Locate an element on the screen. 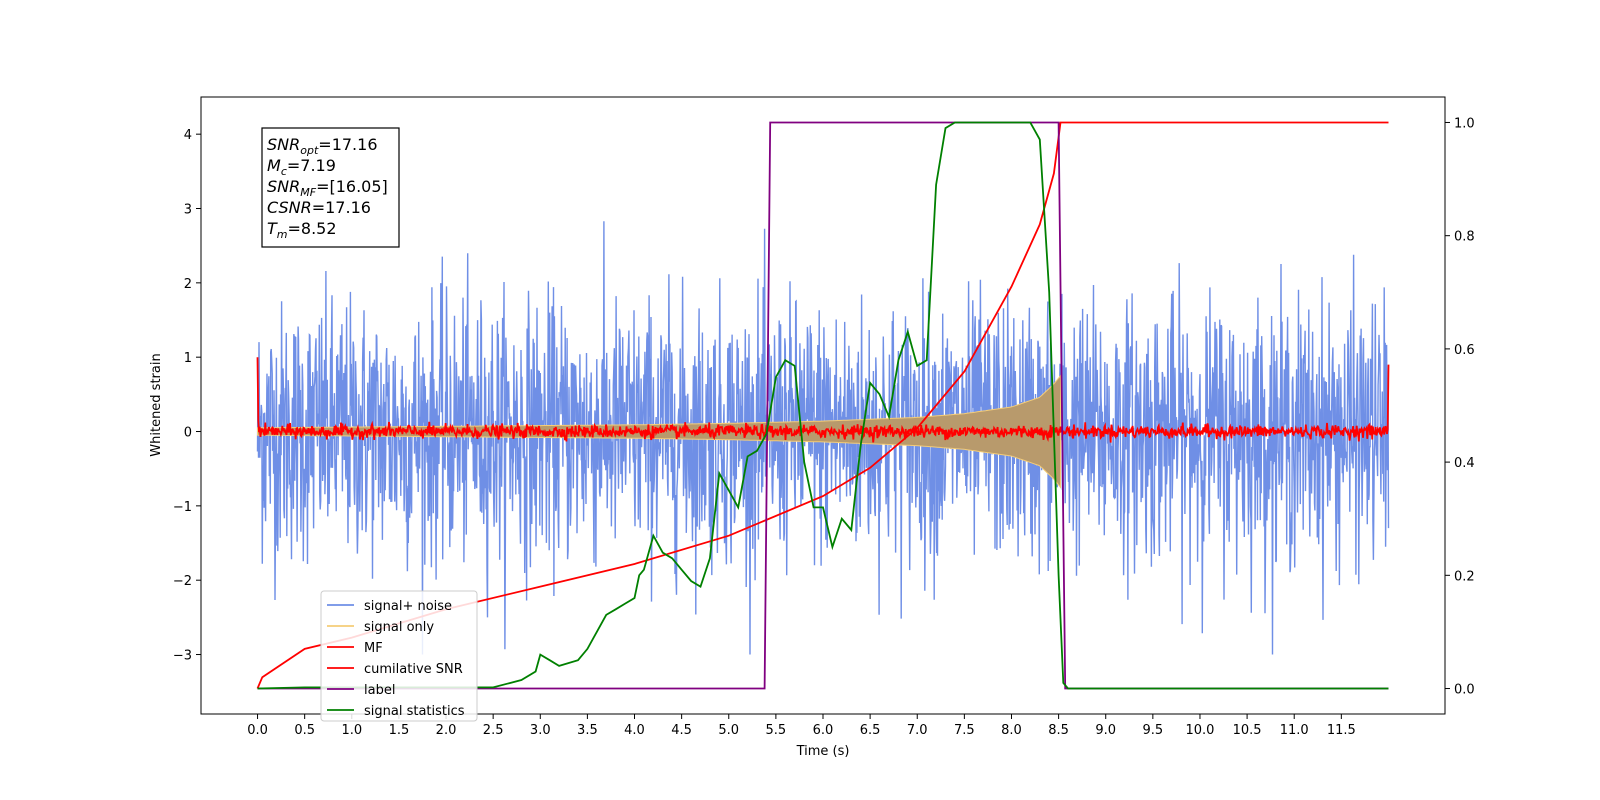 Image resolution: width=1600 pixels, height=800 pixels. legend-entry-label: signal+ noise is located at coordinates (408, 606).